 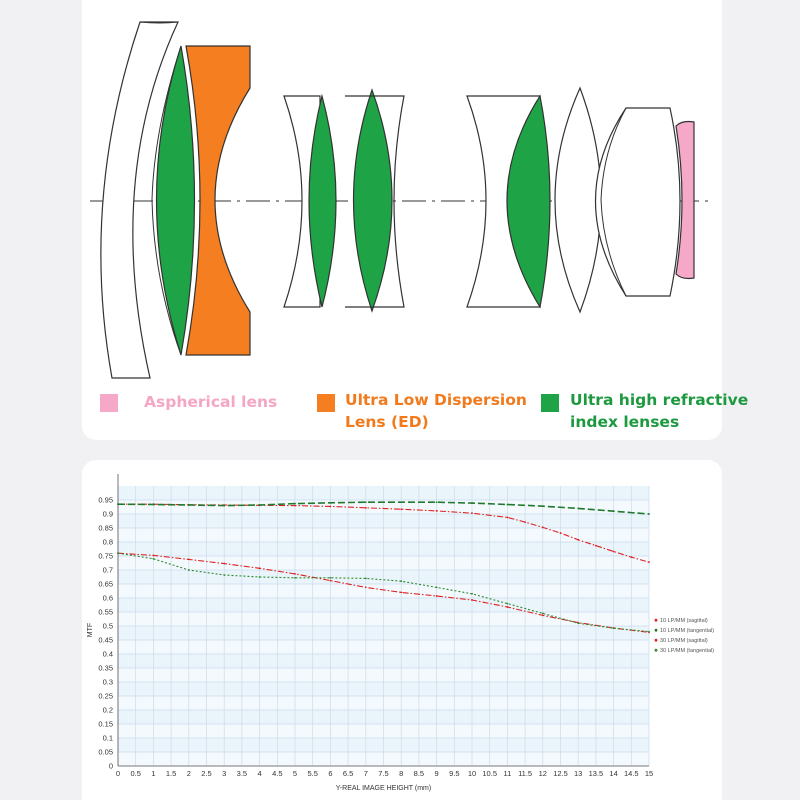 I want to click on x-tick-label: 11.5, so click(x=525, y=773).